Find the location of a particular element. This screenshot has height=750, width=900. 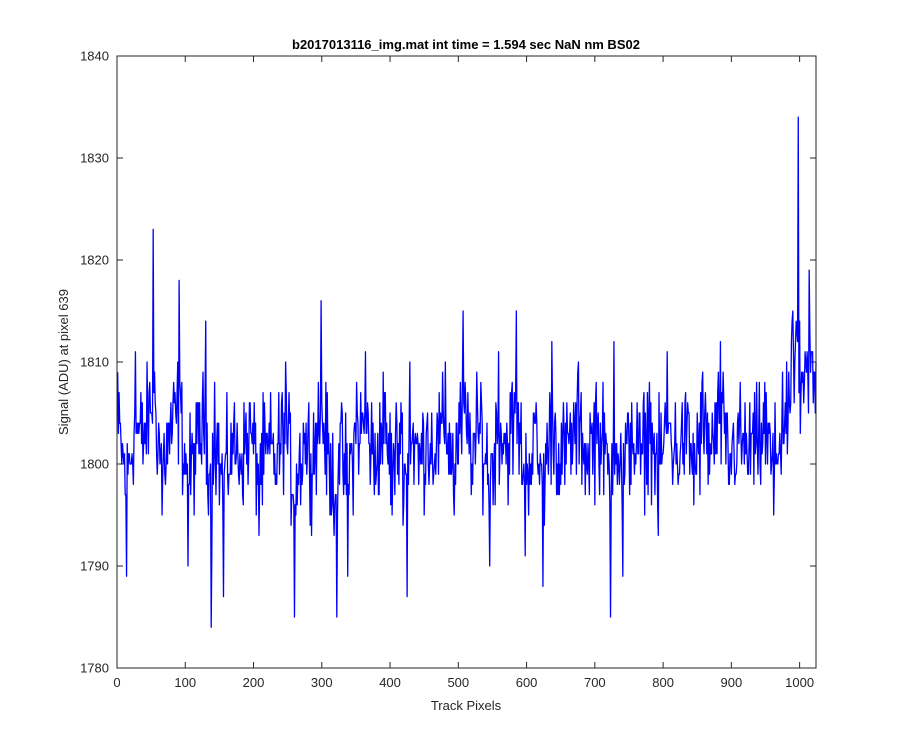

x-tick-label: 800 is located at coordinates (663, 682).